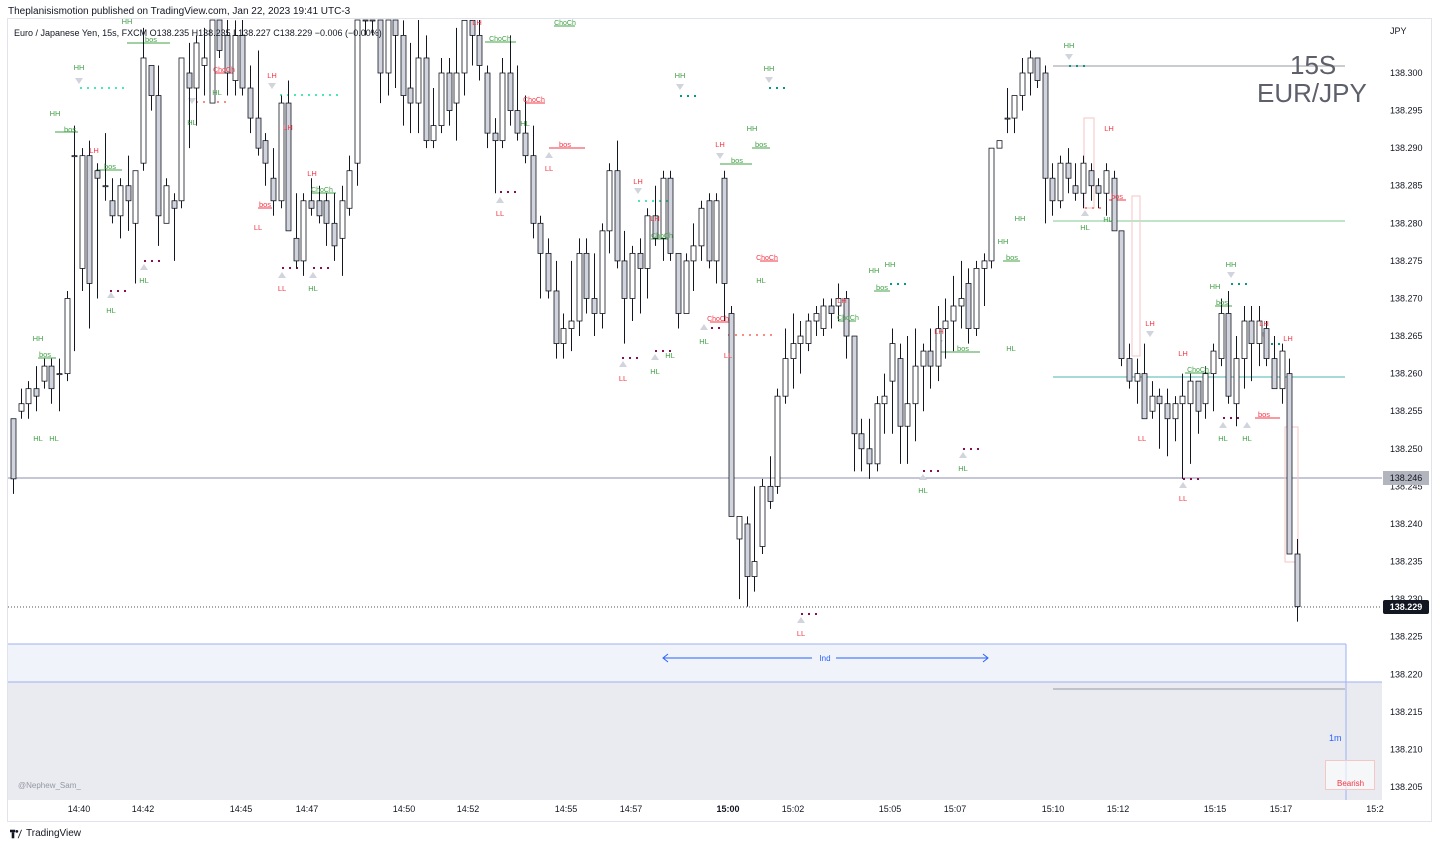 The width and height of the screenshot is (1440, 848). I want to click on price-tick-label: 138.235, so click(1406, 562).